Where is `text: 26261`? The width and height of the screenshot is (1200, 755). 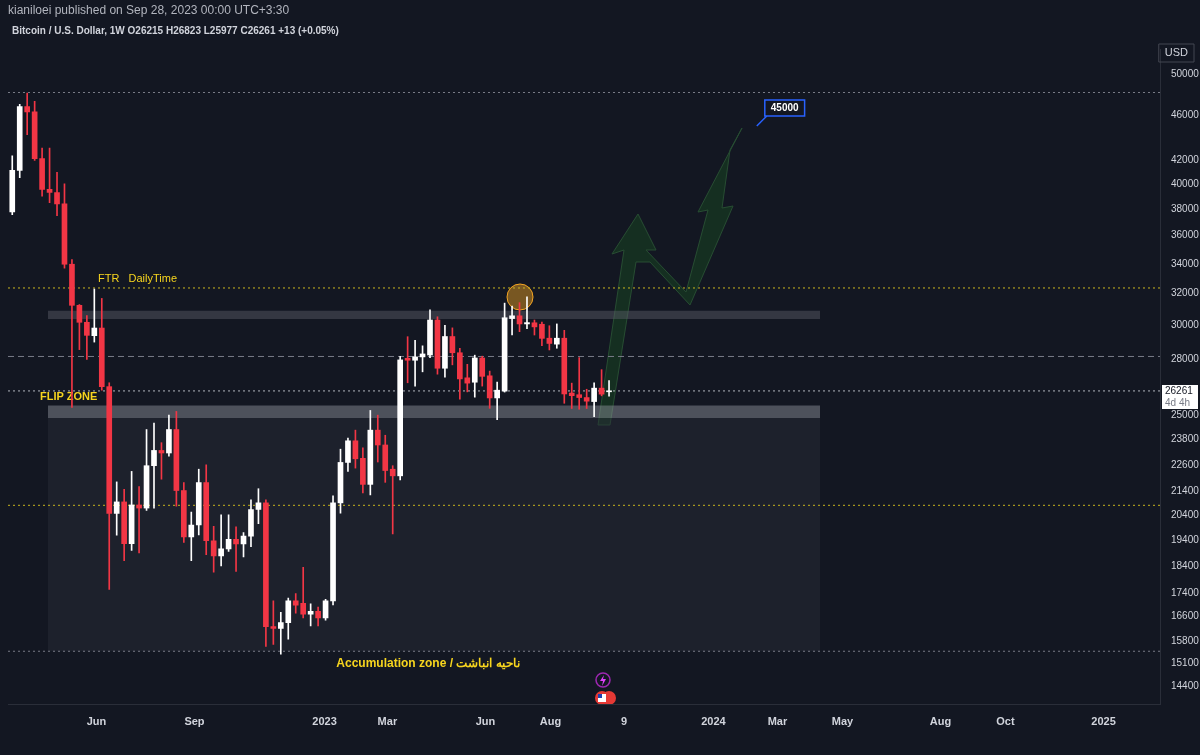 text: 26261 is located at coordinates (1179, 390).